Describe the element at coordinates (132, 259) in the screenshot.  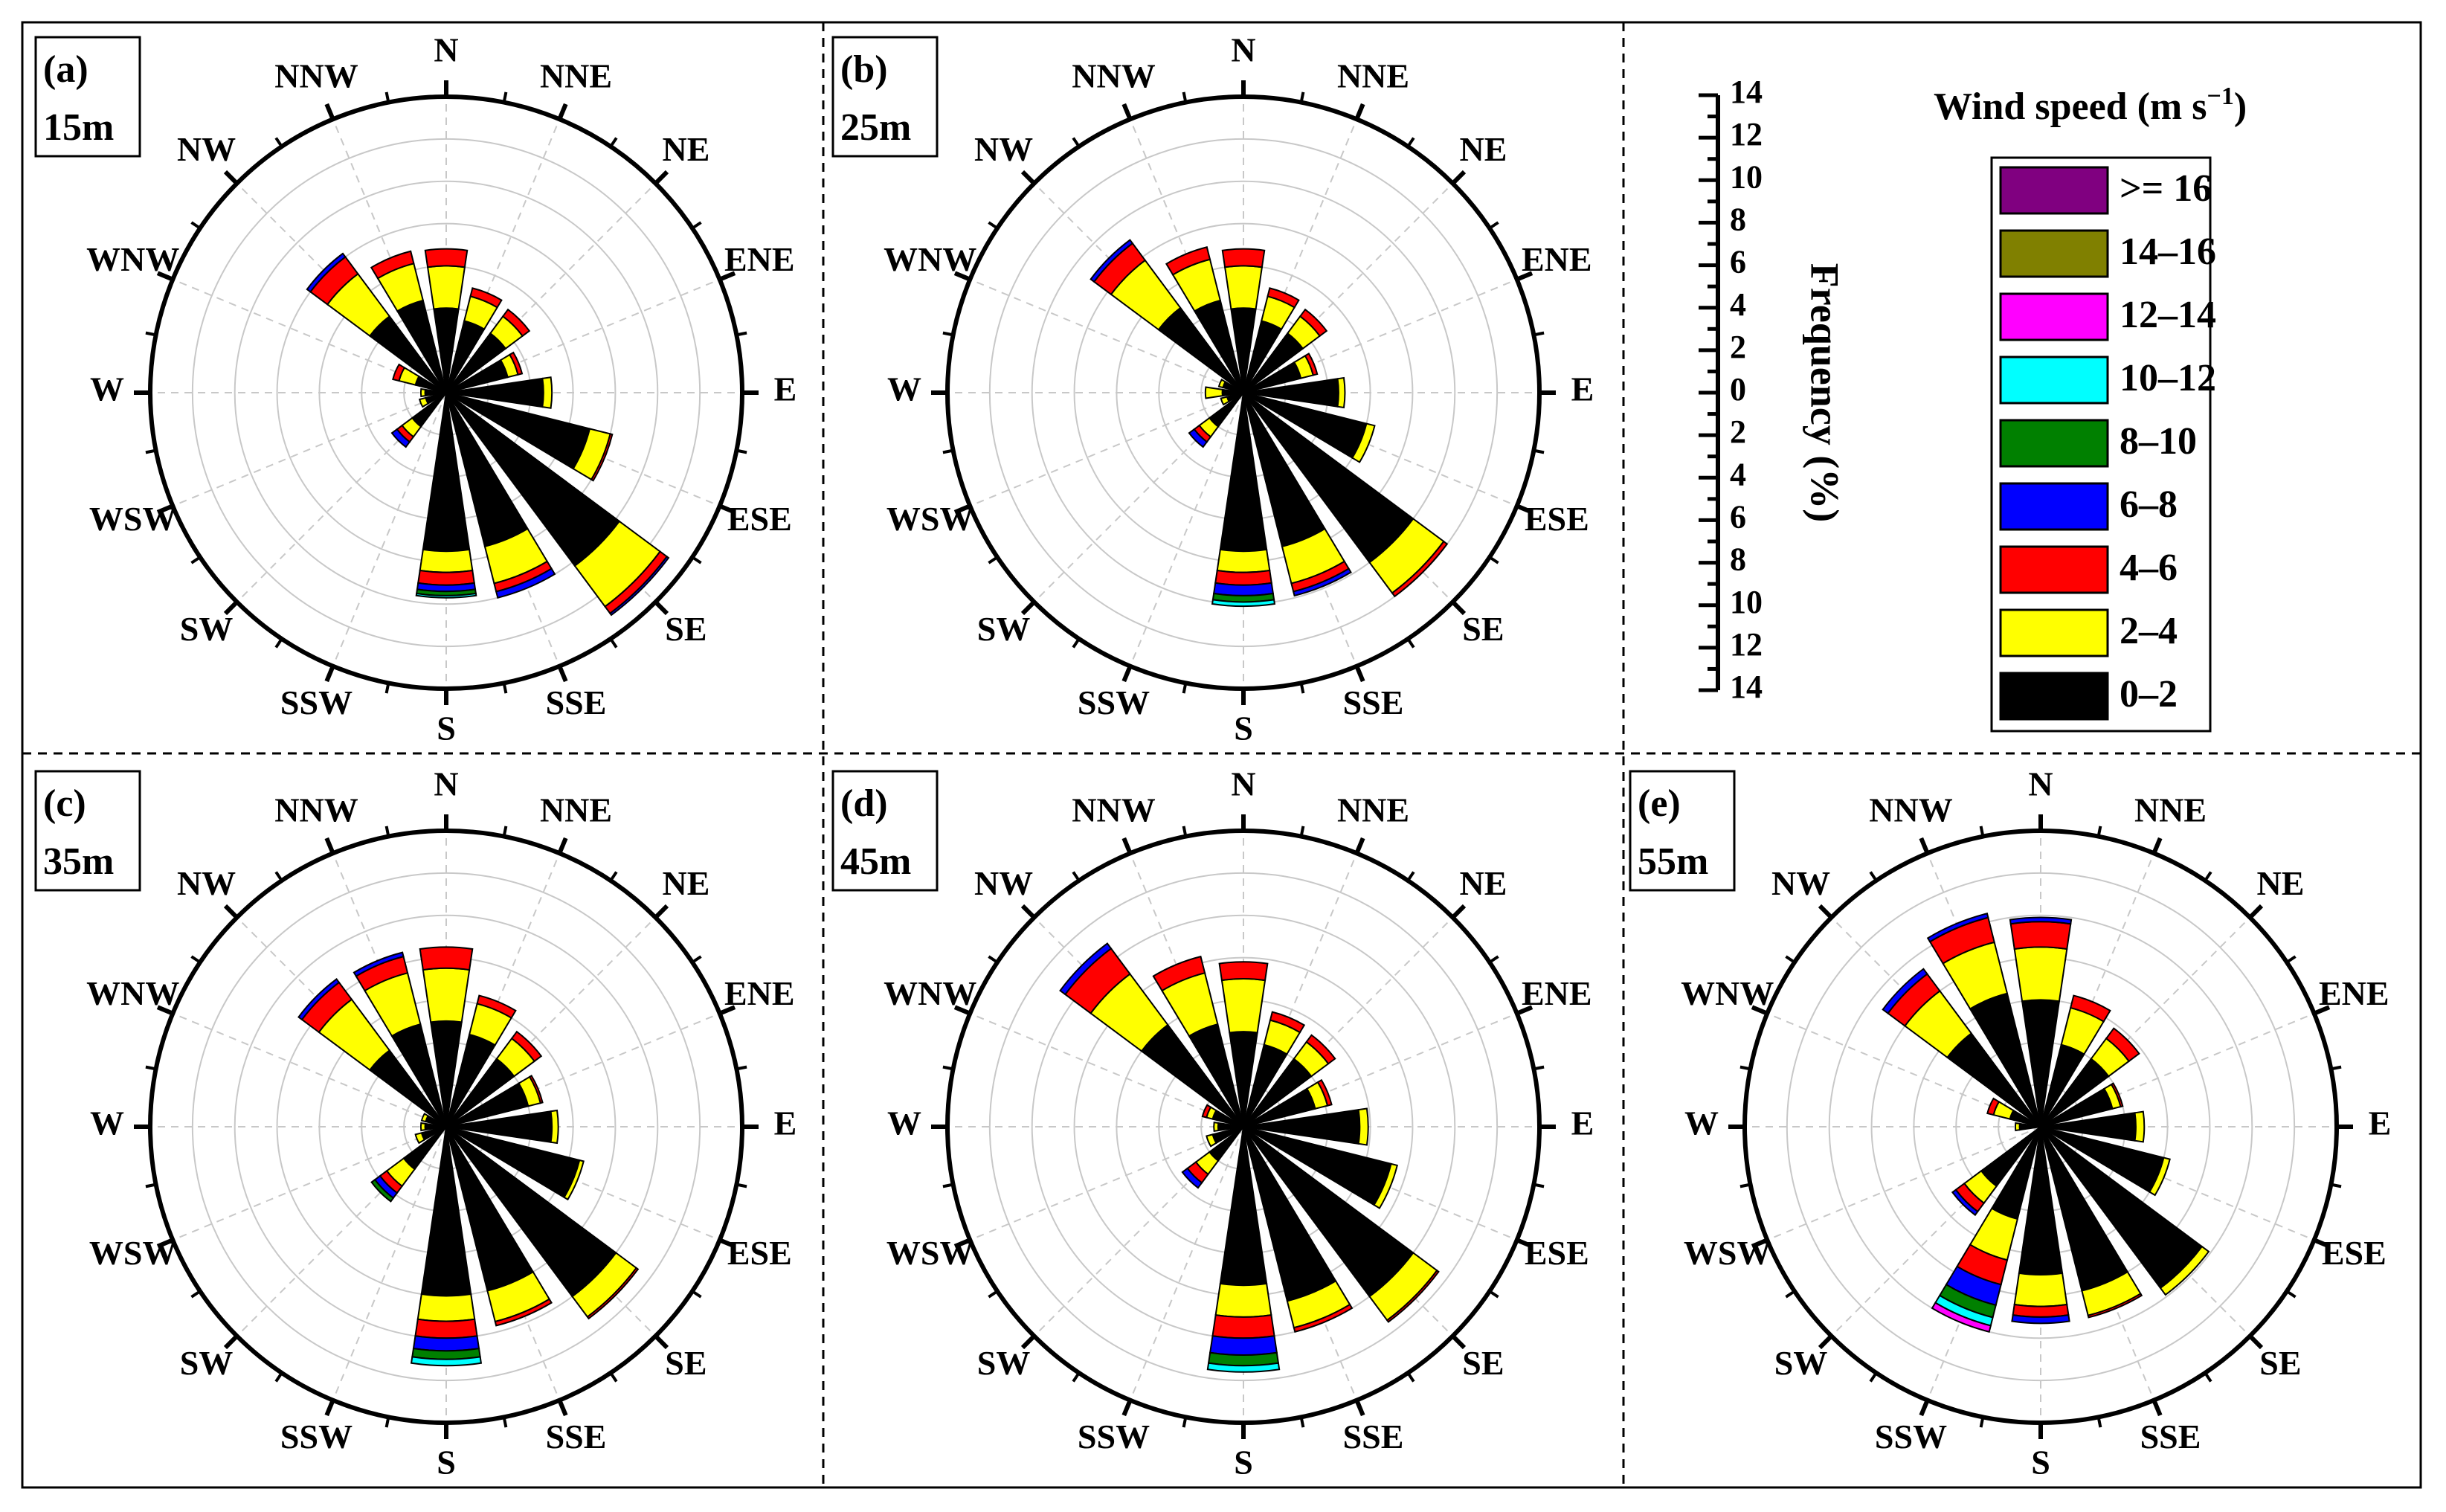
I see `direction-label-wnw: WNW` at that location.